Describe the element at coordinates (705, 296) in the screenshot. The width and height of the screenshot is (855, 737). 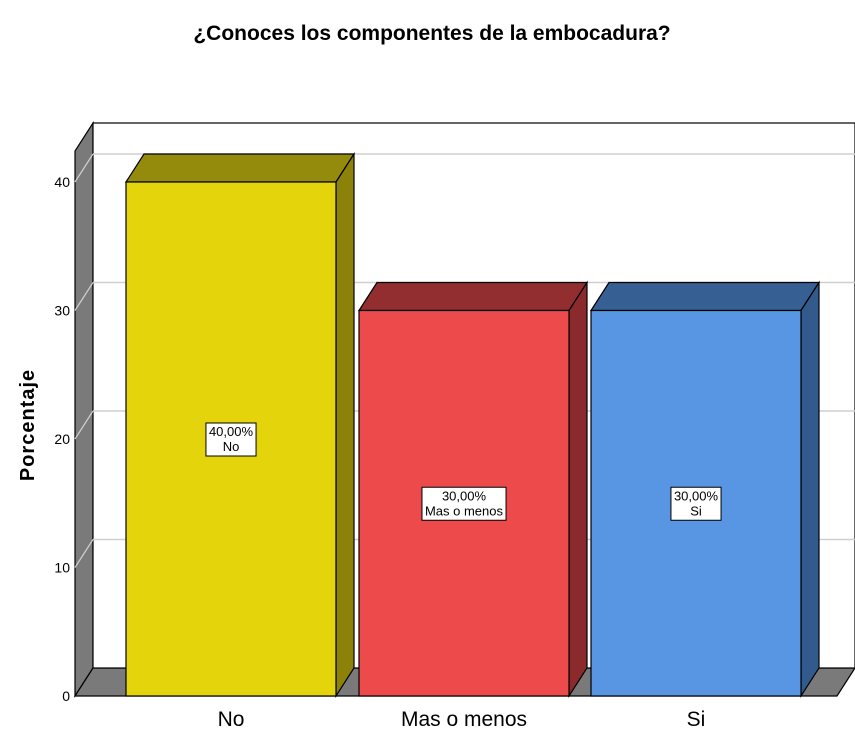
I see `bar-top-si` at that location.